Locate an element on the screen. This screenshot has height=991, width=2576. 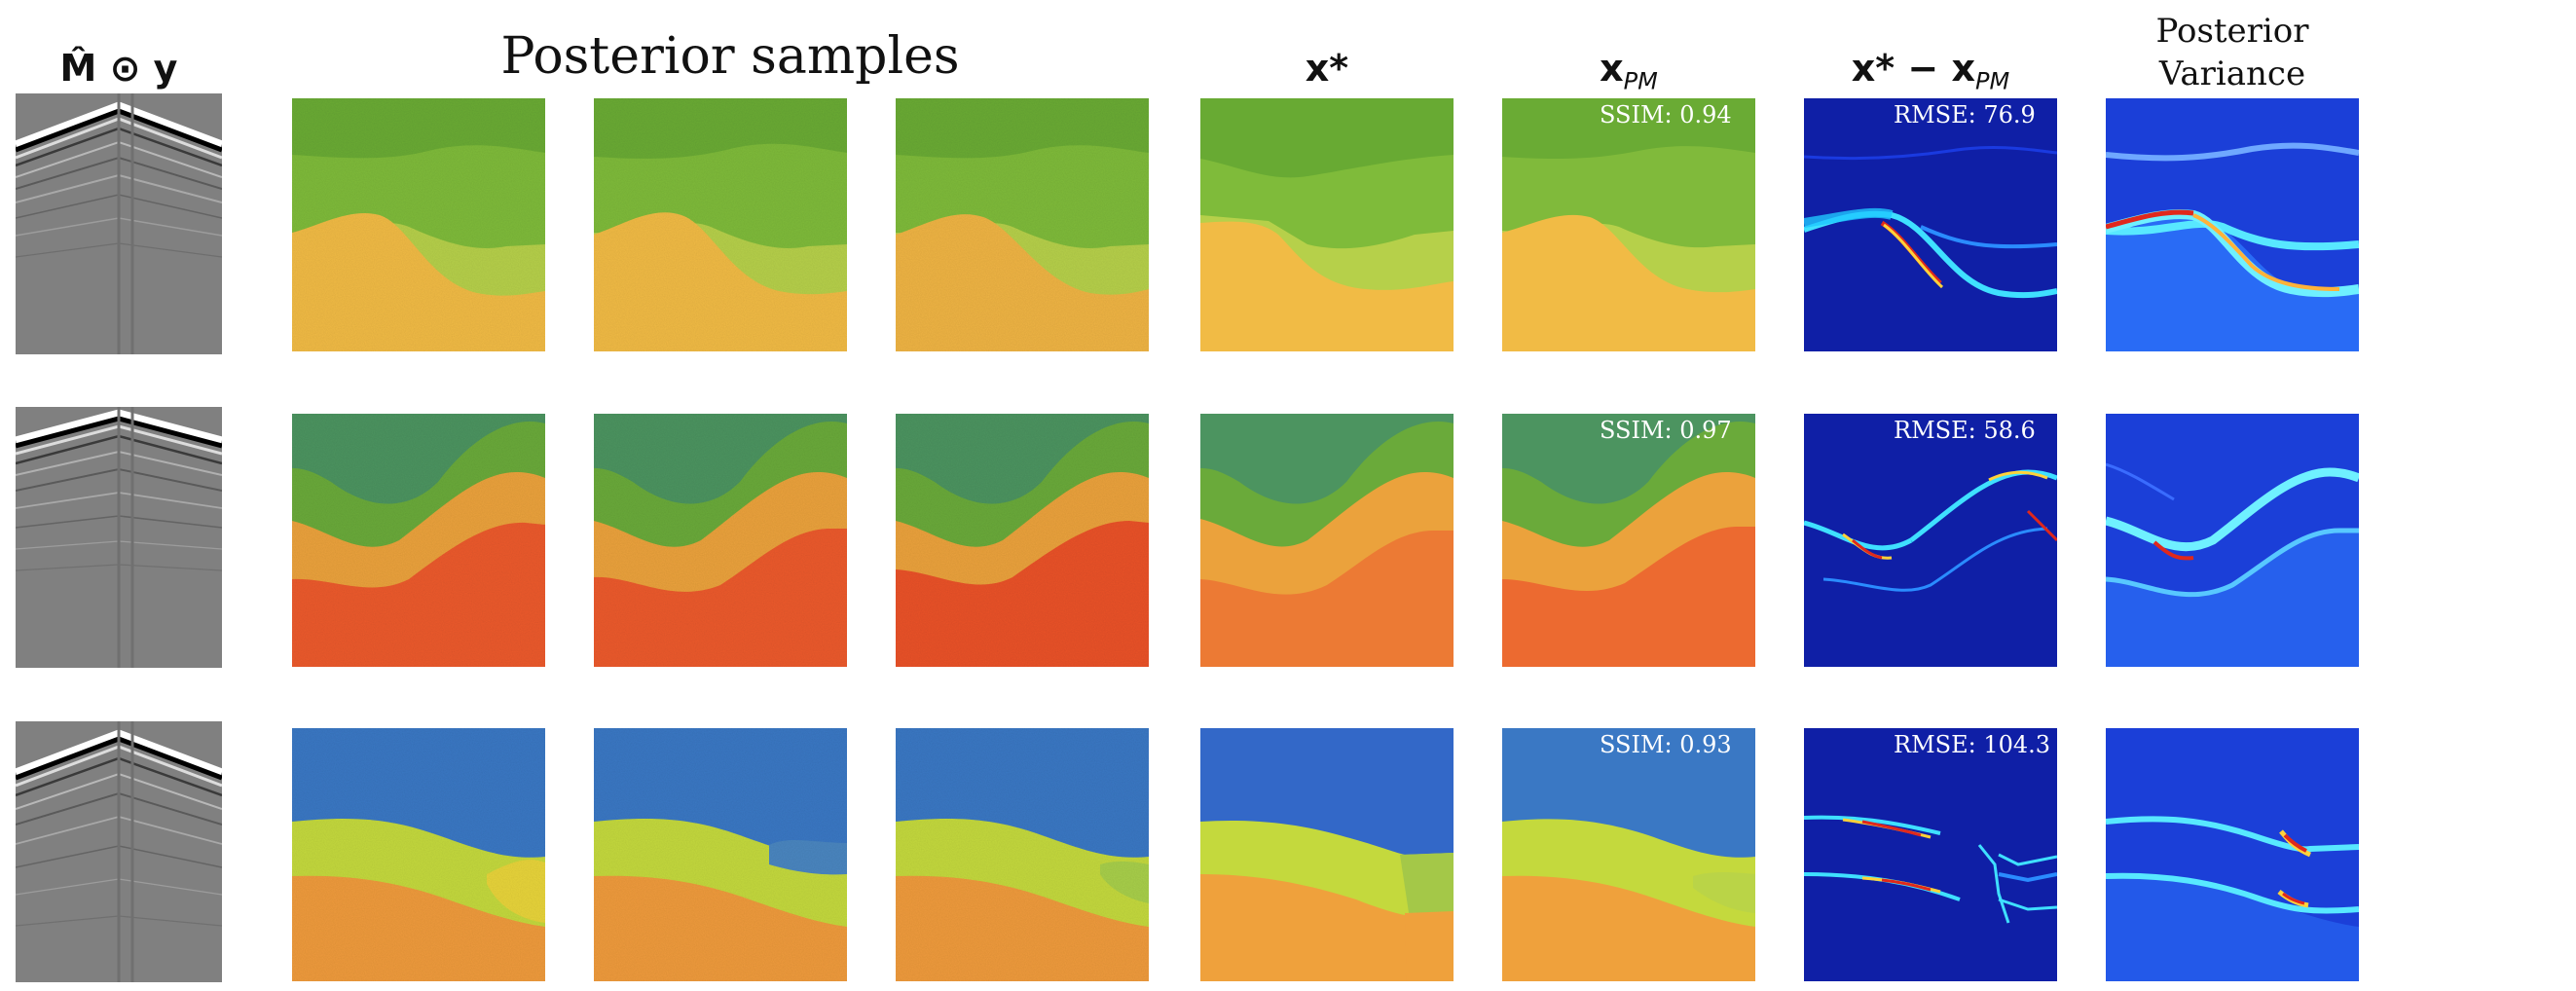
error-header: x* − xPM is located at coordinates (1930, 71).